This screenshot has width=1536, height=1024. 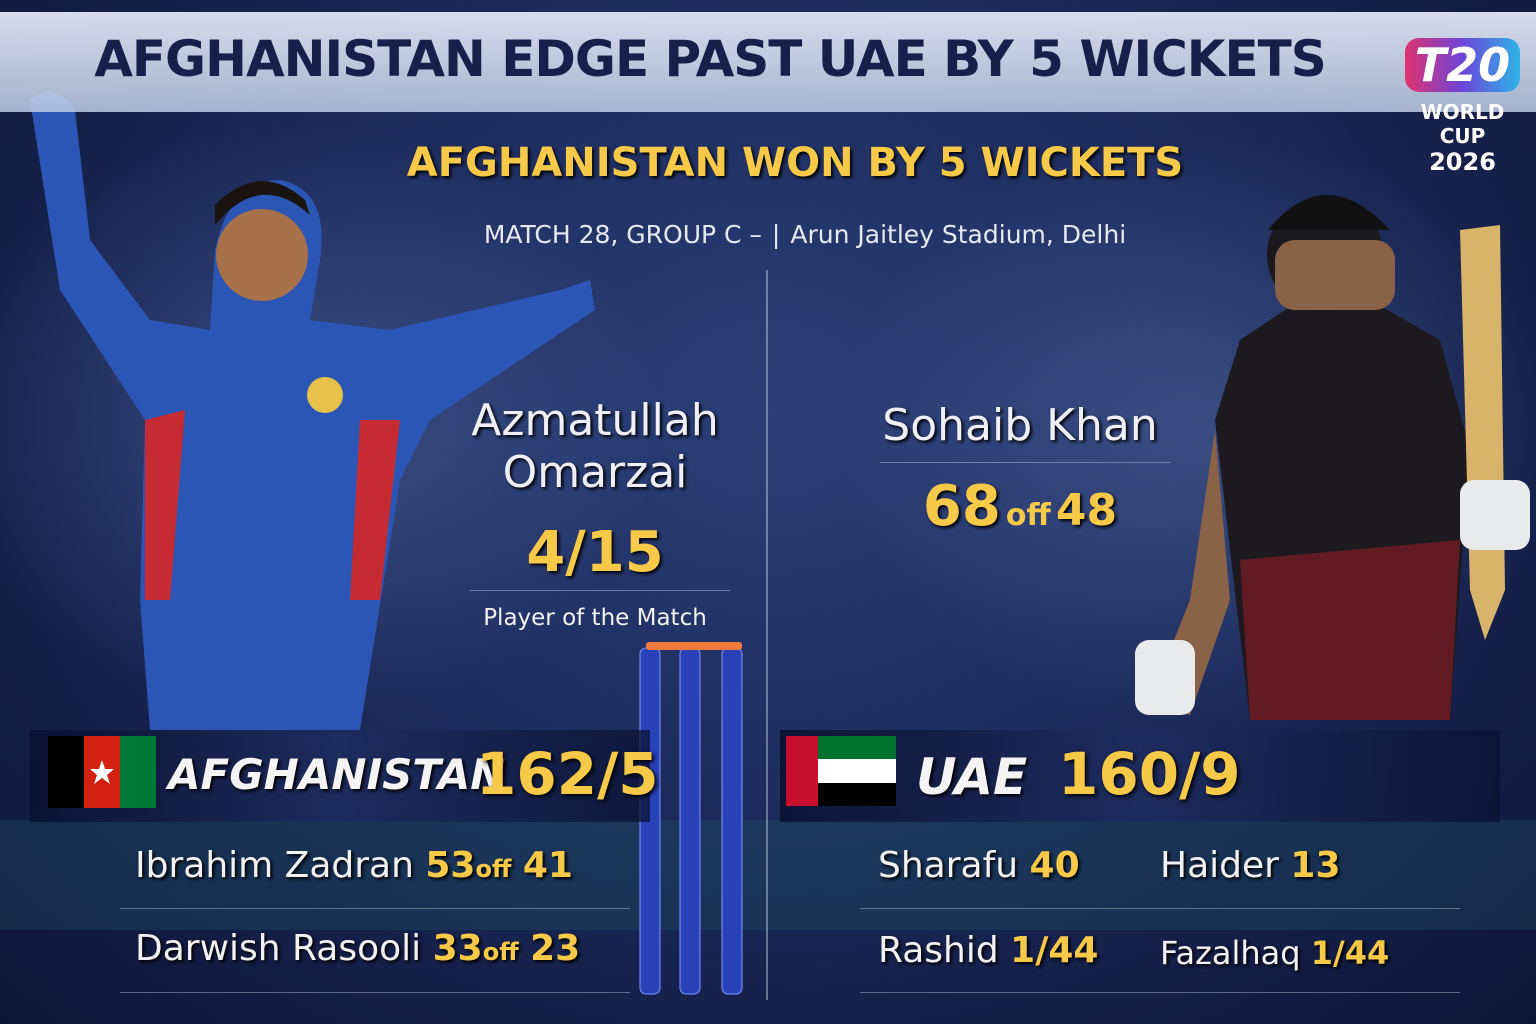 What do you see at coordinates (337, 774) in the screenshot?
I see `team-name: AFGHANISTAN` at bounding box center [337, 774].